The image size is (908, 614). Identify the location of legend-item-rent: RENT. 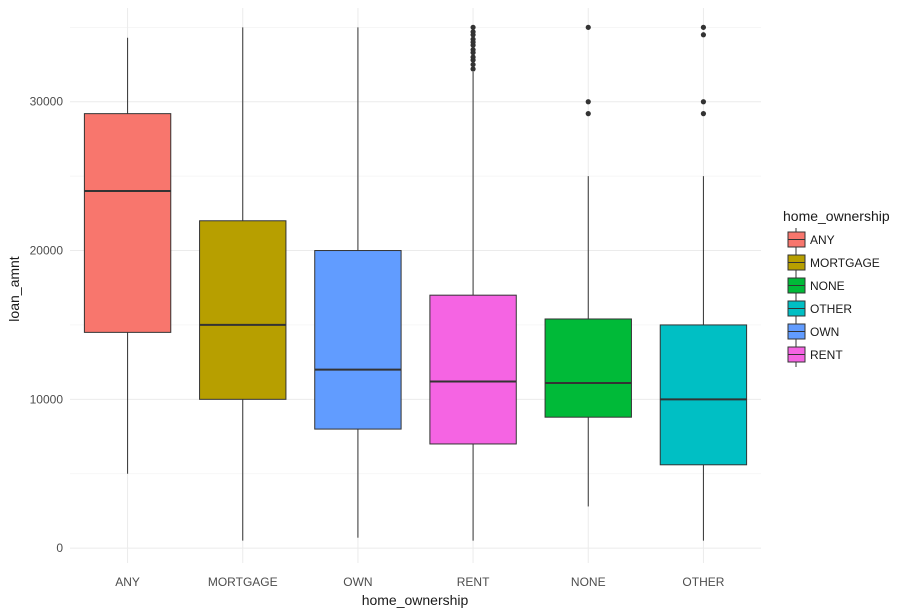
(815, 355).